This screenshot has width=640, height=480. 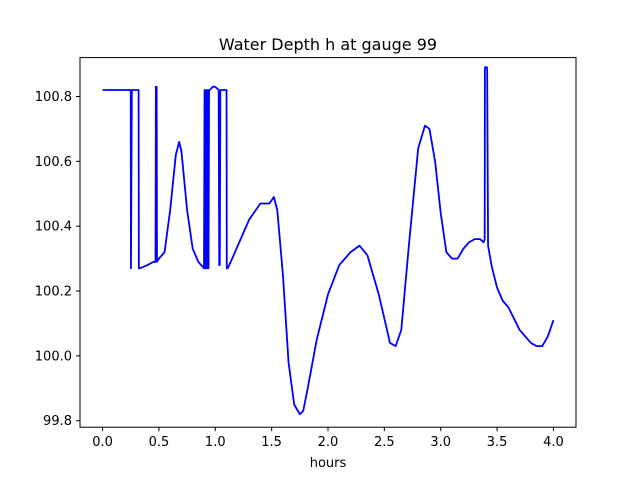 I want to click on x-tick-label: 0.0, so click(x=102, y=442).